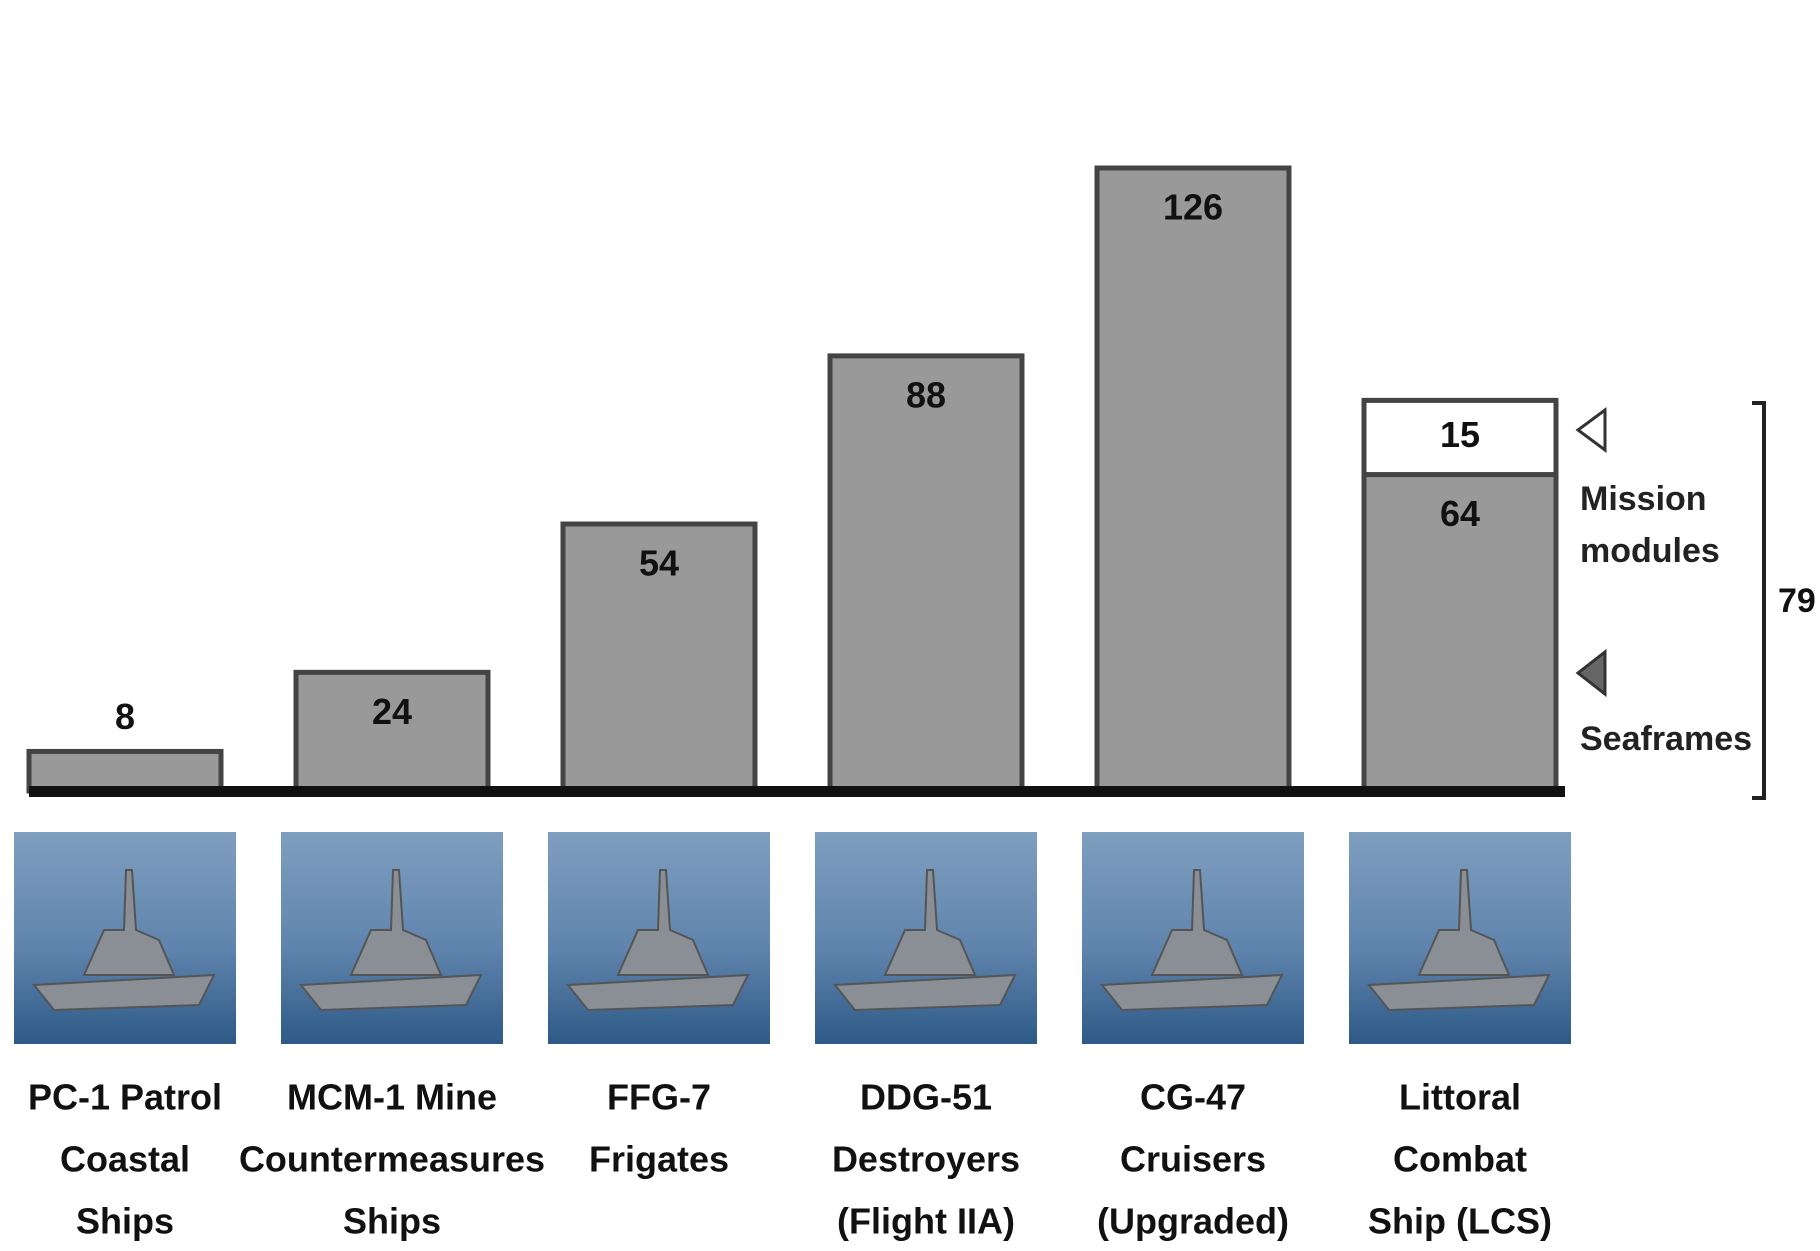 The width and height of the screenshot is (1820, 1251). Describe the element at coordinates (926, 394) in the screenshot. I see `value-label: 88` at that location.